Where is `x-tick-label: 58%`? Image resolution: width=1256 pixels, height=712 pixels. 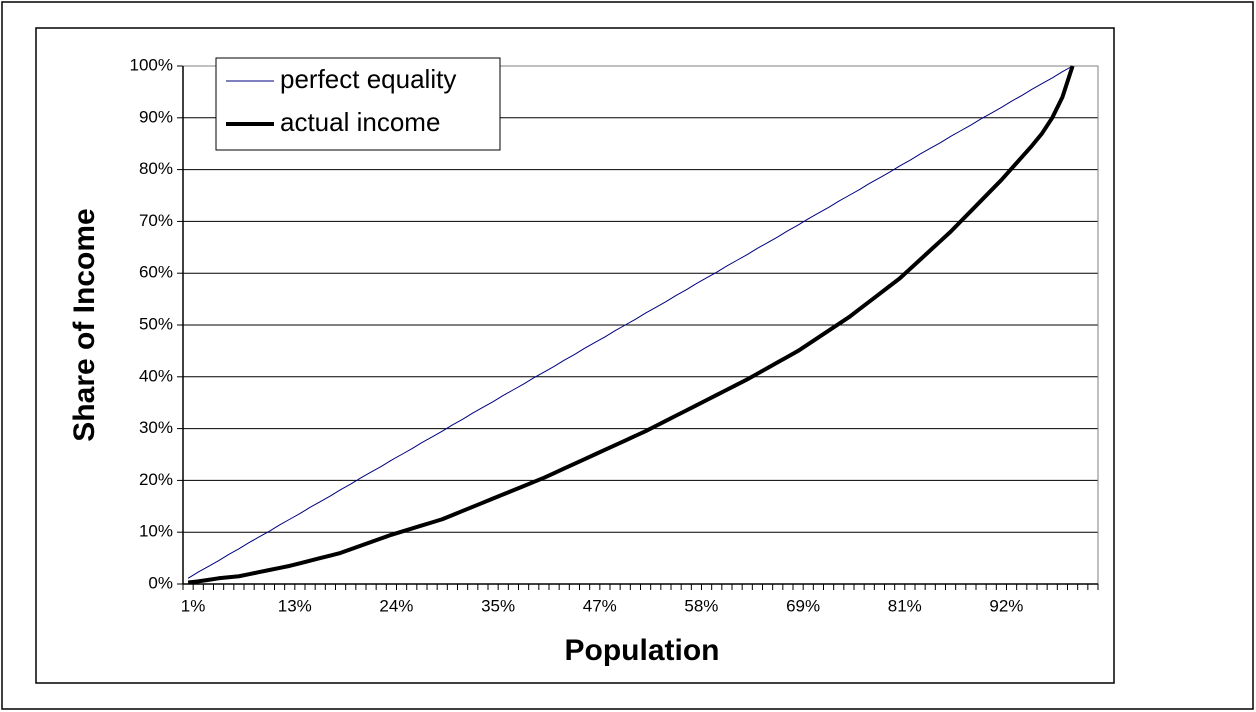 x-tick-label: 58% is located at coordinates (701, 605).